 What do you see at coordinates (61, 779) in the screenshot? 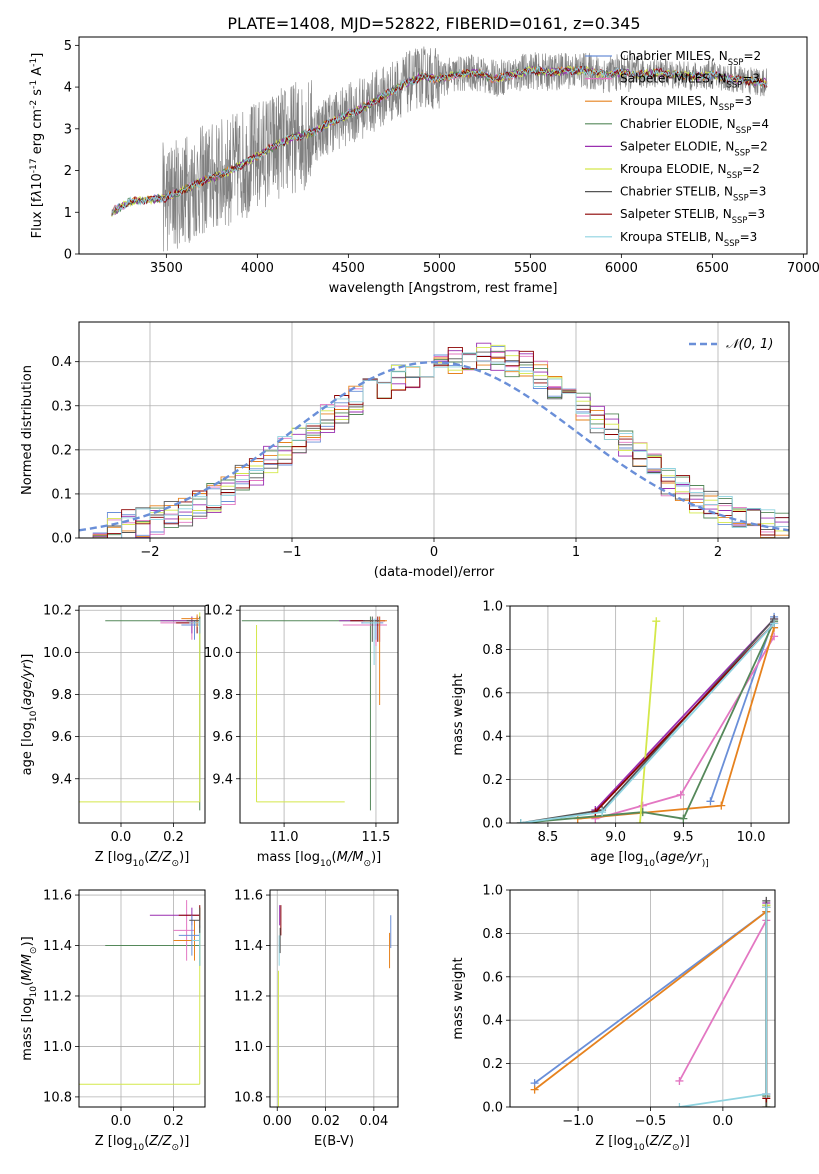
I see `y-tick-label: 9.4` at bounding box center [61, 779].